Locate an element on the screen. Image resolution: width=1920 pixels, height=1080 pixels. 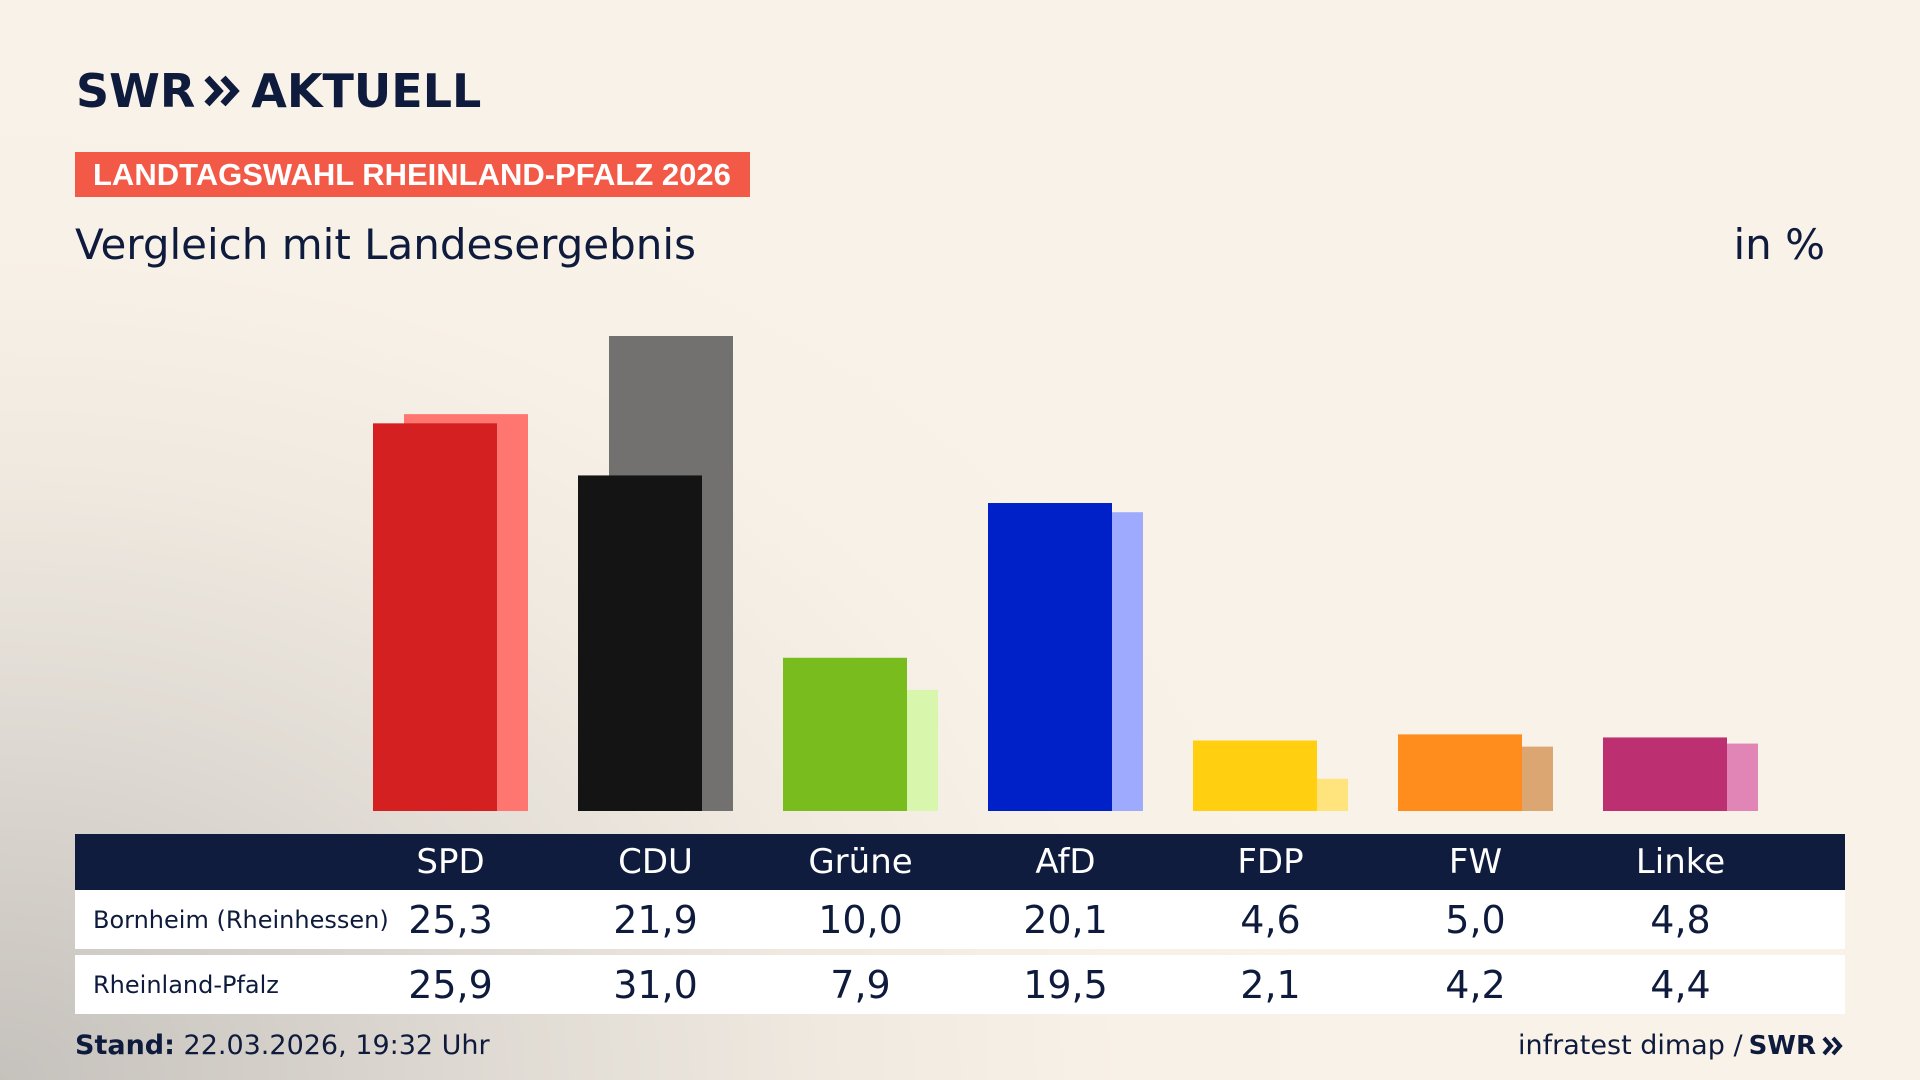
table-row-rheinland-pfalz: Rheinland-Pfalz 25,9 31,0 7,9 19,5 2,1 4,2 4,4 is located at coordinates (960, 984).